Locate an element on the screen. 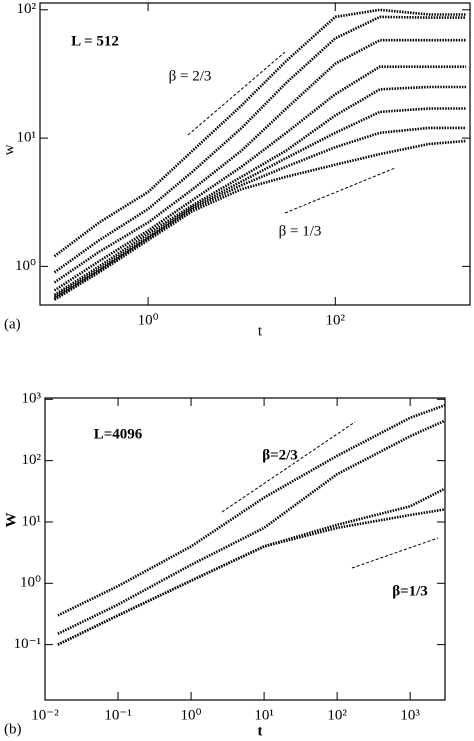 The image size is (474, 741). x-tick-label: 10¹ is located at coordinates (264, 715).